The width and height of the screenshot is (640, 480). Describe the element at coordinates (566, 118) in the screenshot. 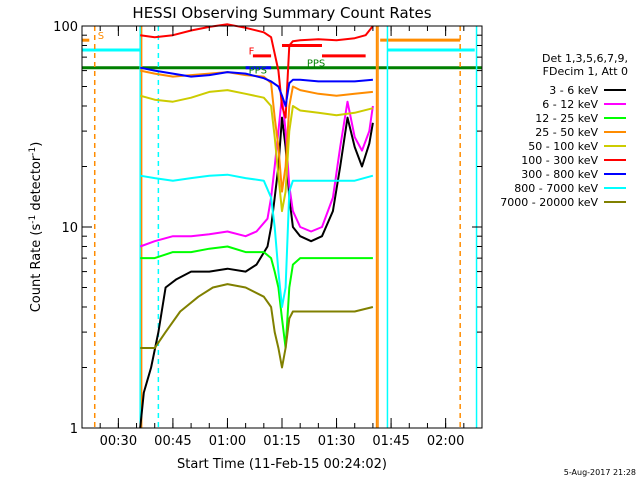

I see `legend-label-2: 12 - 25 keV` at that location.